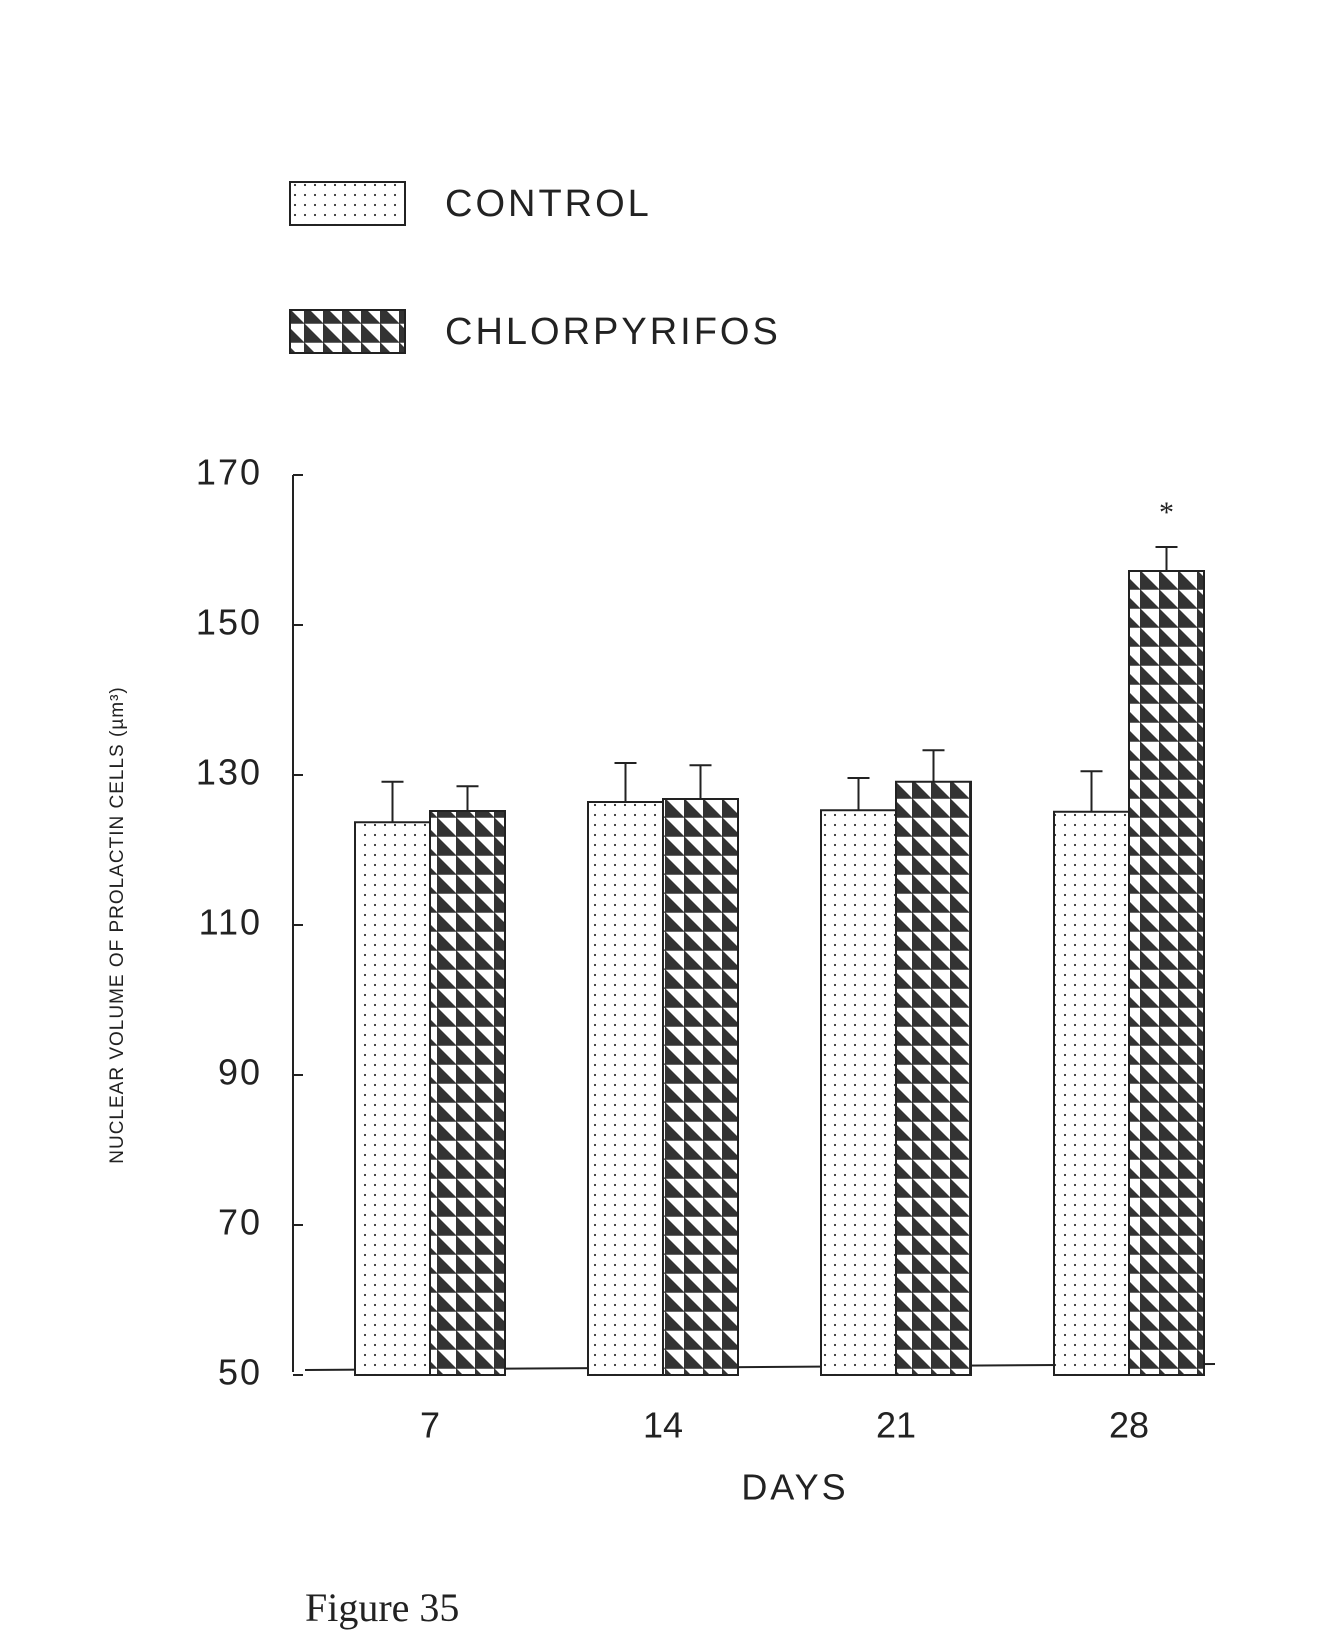 The height and width of the screenshot is (1632, 1328). I want to click on y-axis-label: NUCLEAR VOLUME OF PROLACTIN CELLS (µm³), so click(117, 925).